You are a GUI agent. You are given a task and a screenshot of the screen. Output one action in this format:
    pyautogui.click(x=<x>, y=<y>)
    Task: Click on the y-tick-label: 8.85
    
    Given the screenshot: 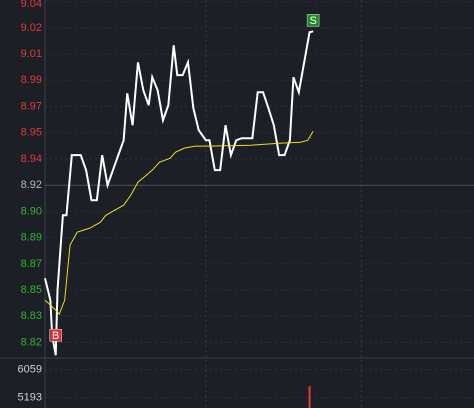 What is the action you would take?
    pyautogui.click(x=31, y=290)
    